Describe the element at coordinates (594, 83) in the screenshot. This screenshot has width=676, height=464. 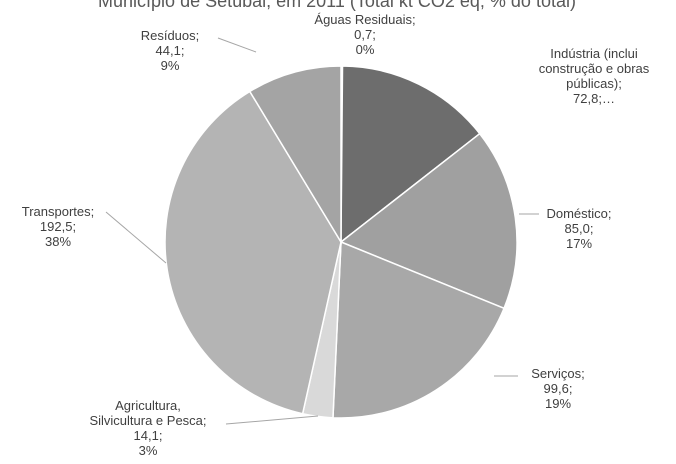
I see `slice-label-line: públicas);` at that location.